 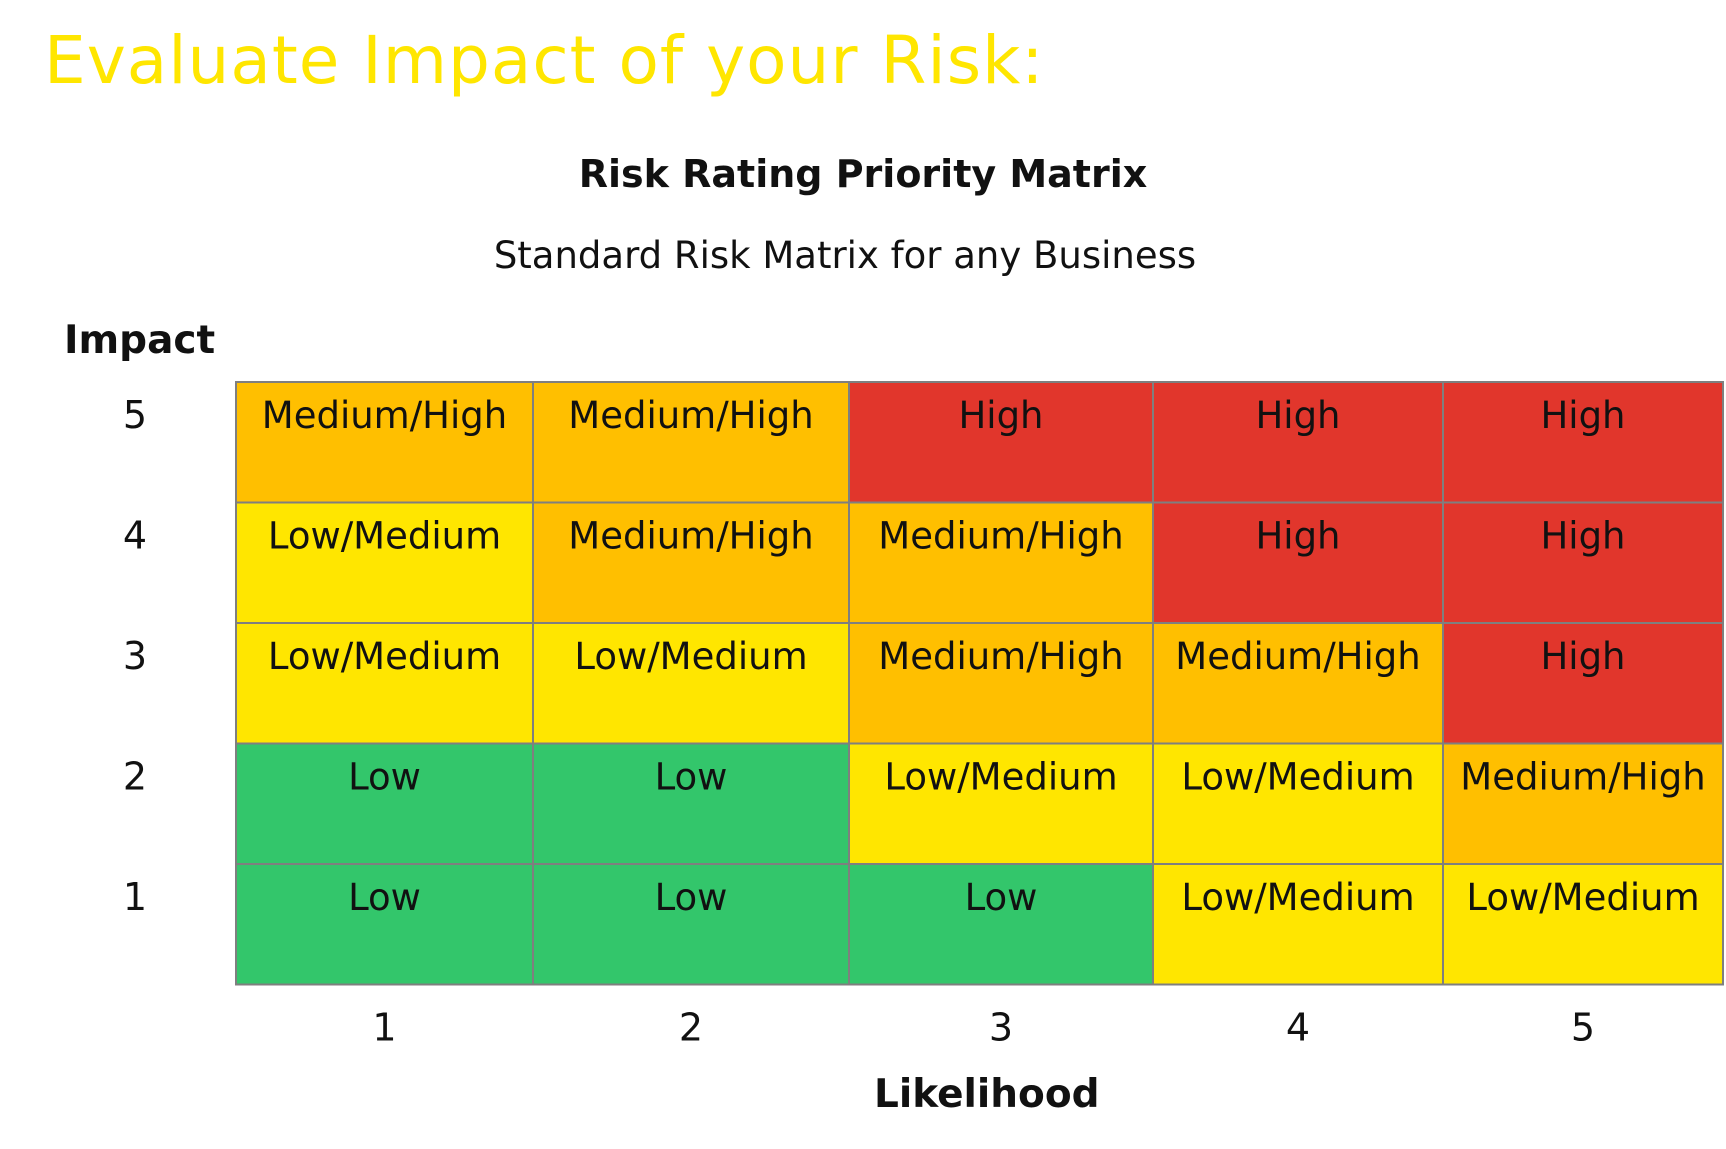 I want to click on x-axis-title: Likelihood, so click(x=987, y=1094).